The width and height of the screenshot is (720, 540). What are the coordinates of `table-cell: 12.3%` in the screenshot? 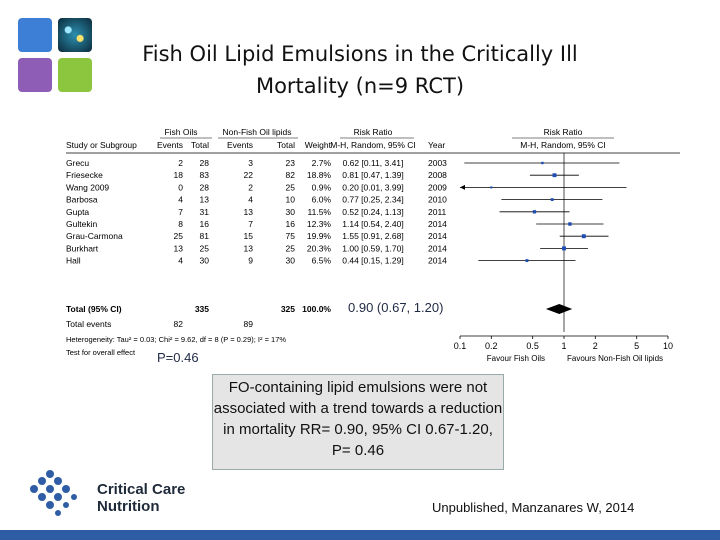 It's located at (319, 224).